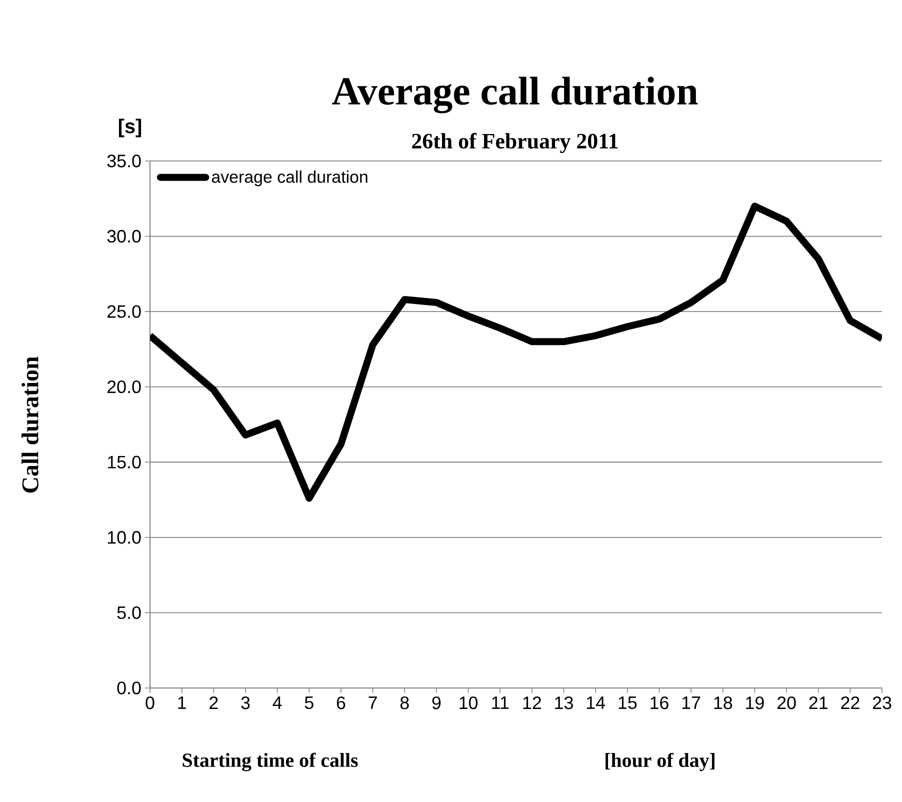  Describe the element at coordinates (124, 537) in the screenshot. I see `y-tick-label: 10.0` at that location.